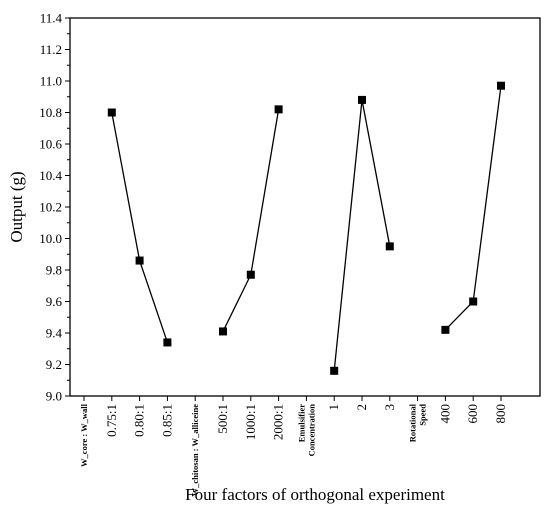 Image resolution: width=550 pixels, height=517 pixels. What do you see at coordinates (139, 420) in the screenshot?
I see `x-category-label: 0.80:1` at bounding box center [139, 420].